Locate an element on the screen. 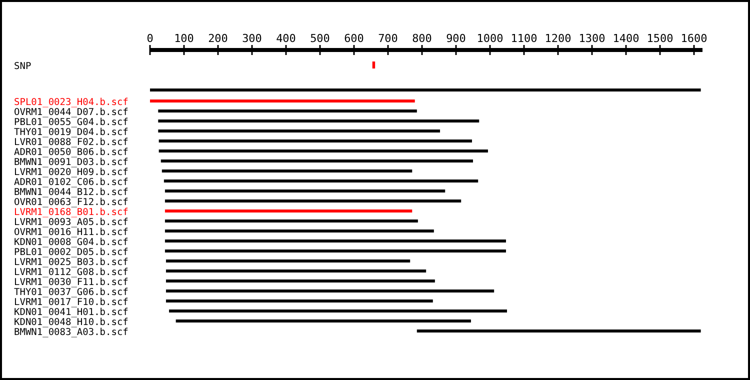 The height and width of the screenshot is (380, 750). y-tick-label: PBL01_0002_D05.b.scf is located at coordinates (71, 252).